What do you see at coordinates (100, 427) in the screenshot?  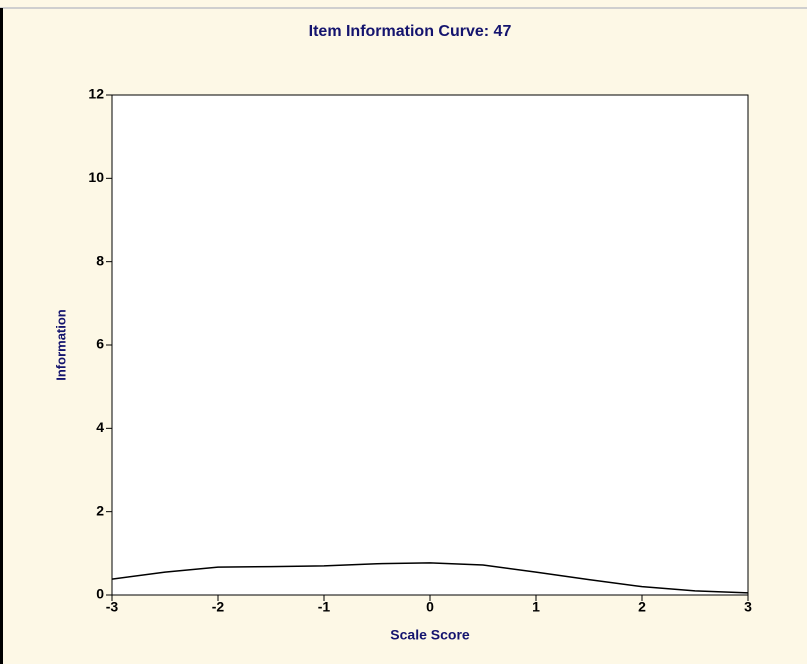 I see `y-tick-label: 4` at bounding box center [100, 427].